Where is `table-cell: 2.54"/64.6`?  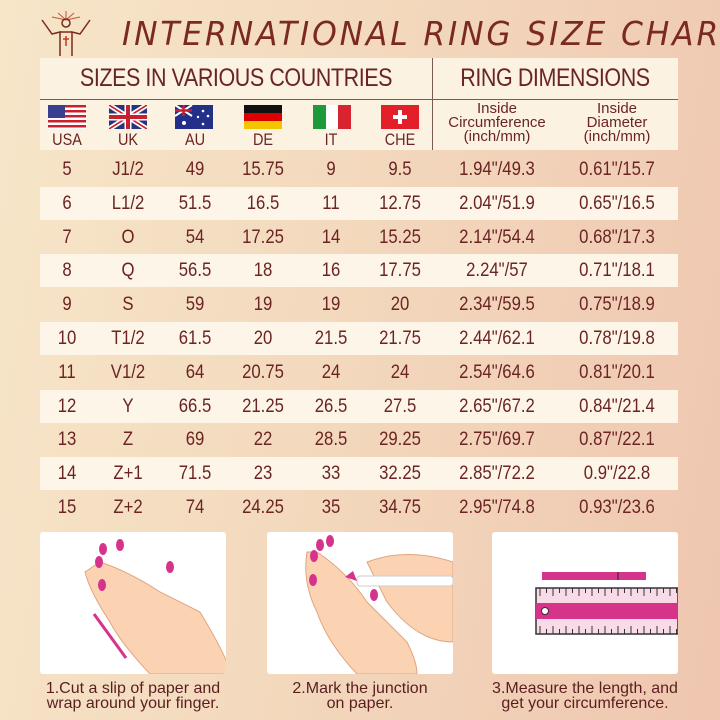
table-cell: 2.54"/64.6 is located at coordinates (497, 372).